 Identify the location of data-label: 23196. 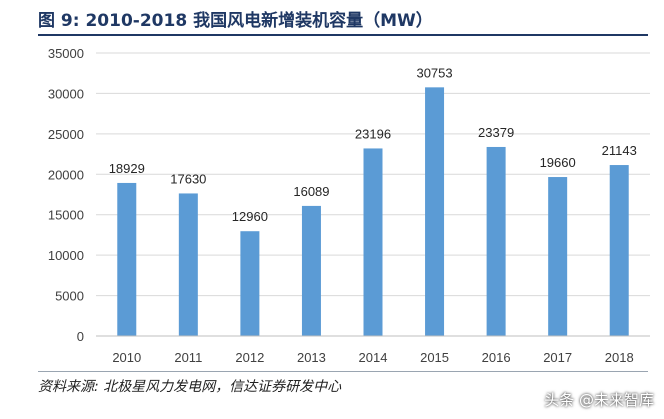
(373, 133).